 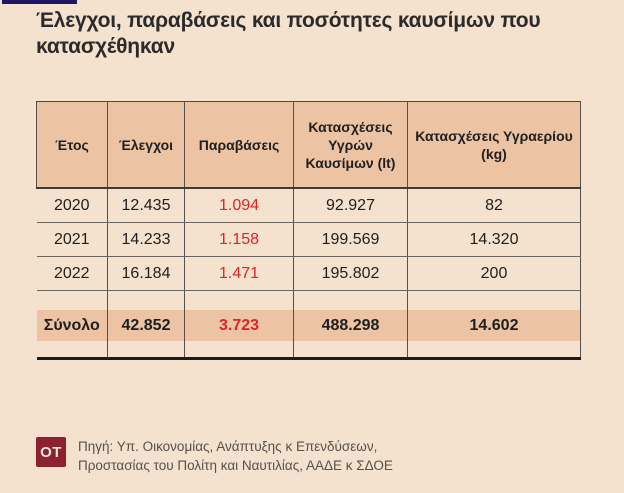 What do you see at coordinates (350, 325) in the screenshot?
I see `total-liquid-fuel: 488.298` at bounding box center [350, 325].